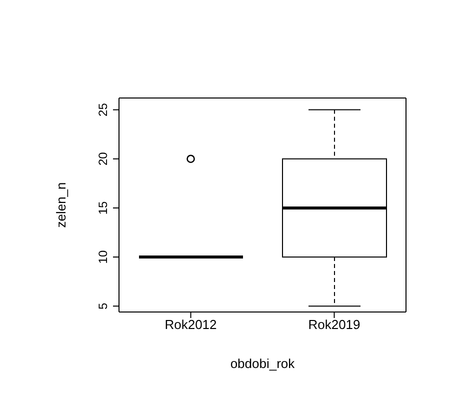 Image resolution: width=469 pixels, height=414 pixels. Describe the element at coordinates (334, 324) in the screenshot. I see `x-tick-label: Rok2019` at that location.